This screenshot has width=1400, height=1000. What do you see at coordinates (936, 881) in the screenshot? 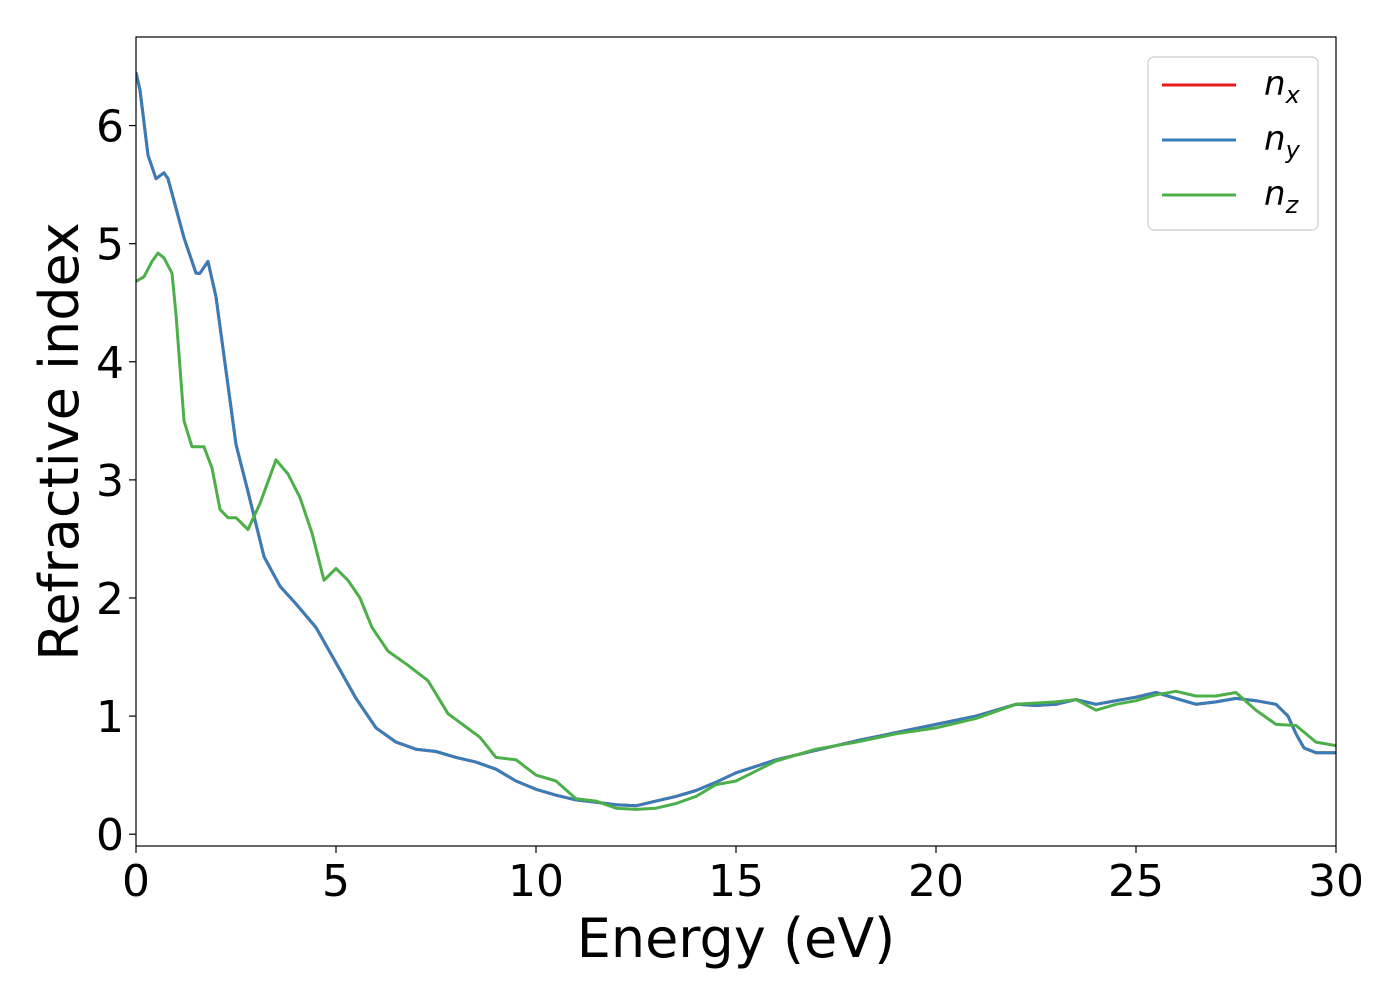
I see `x-tick-label: 20` at bounding box center [936, 881].